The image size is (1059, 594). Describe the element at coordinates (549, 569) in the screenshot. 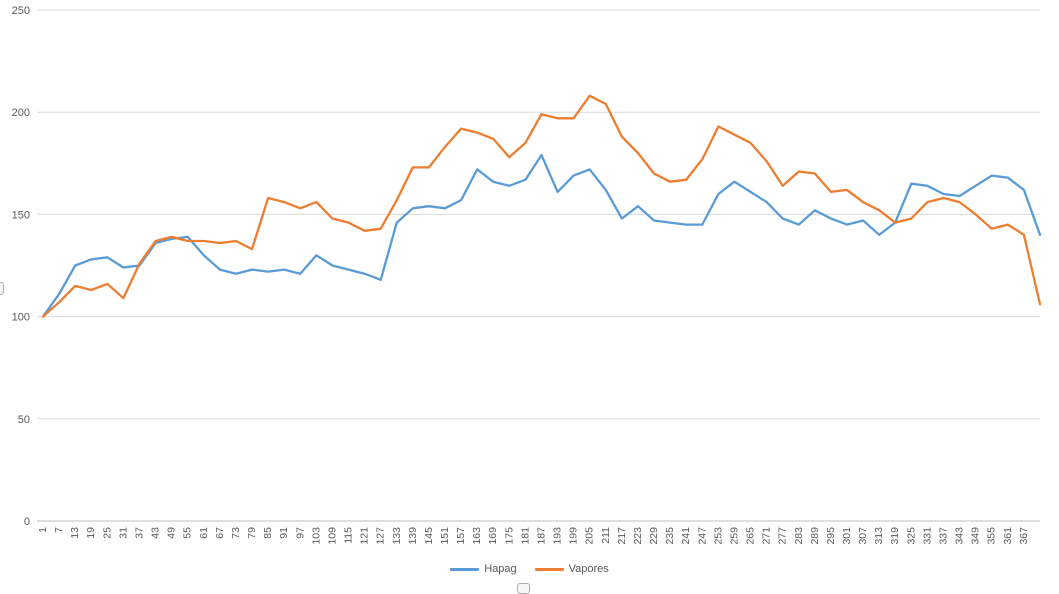

I see `vapores-line-swatch-icon` at that location.